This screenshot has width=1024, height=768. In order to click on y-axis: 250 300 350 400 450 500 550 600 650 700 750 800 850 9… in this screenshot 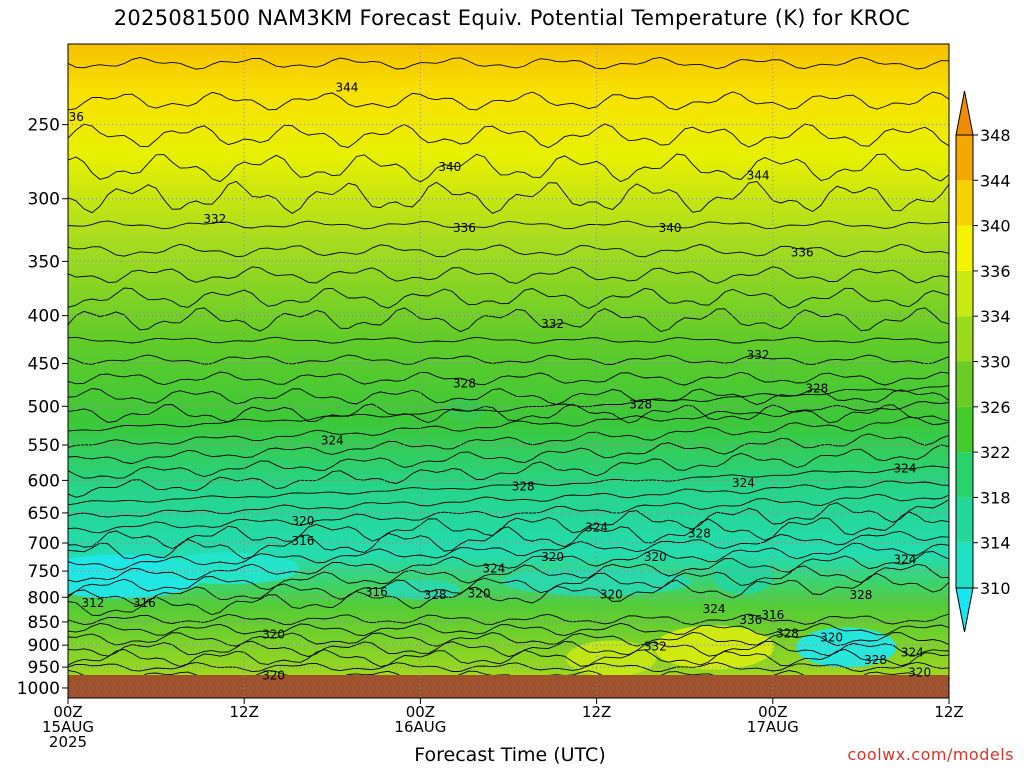, I will do `click(42, 407)`.